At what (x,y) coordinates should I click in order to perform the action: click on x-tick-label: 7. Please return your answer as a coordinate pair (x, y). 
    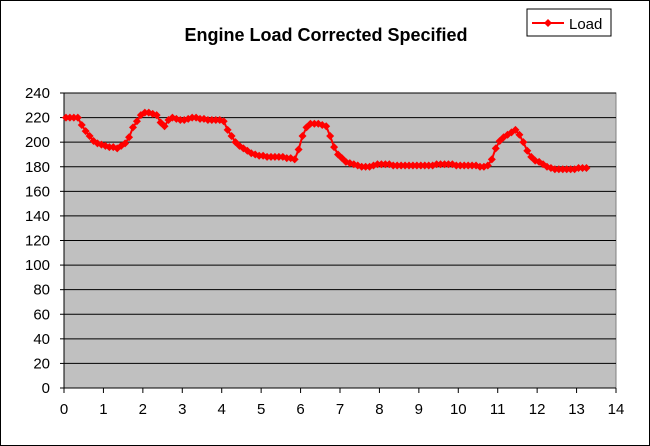
    Looking at the image, I should click on (340, 409).